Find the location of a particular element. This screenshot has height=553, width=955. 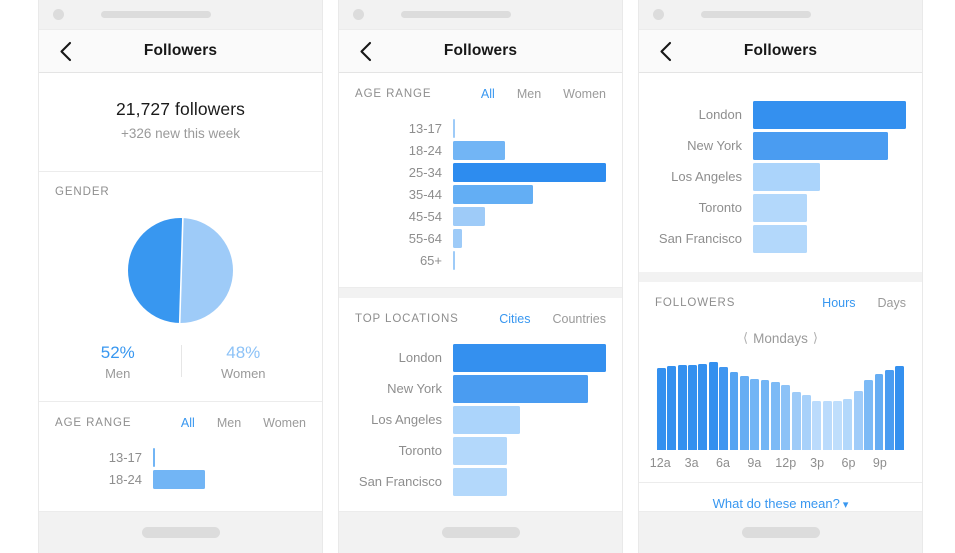

age-bar-1-row: 18-24 is located at coordinates (180, 479).